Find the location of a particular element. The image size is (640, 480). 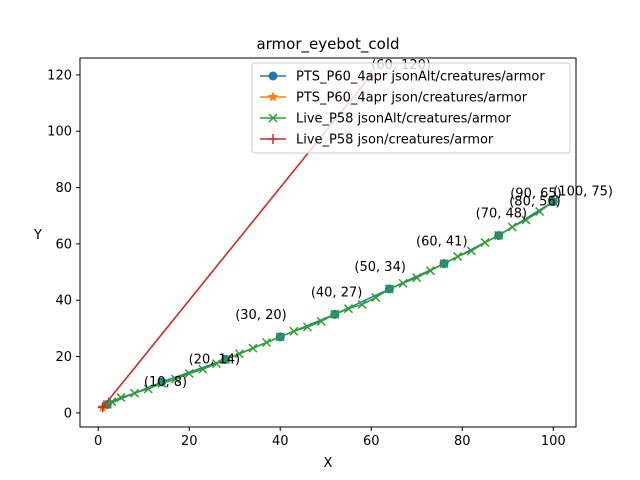

series-2-point-19-stroke-b is located at coordinates (348, 309).